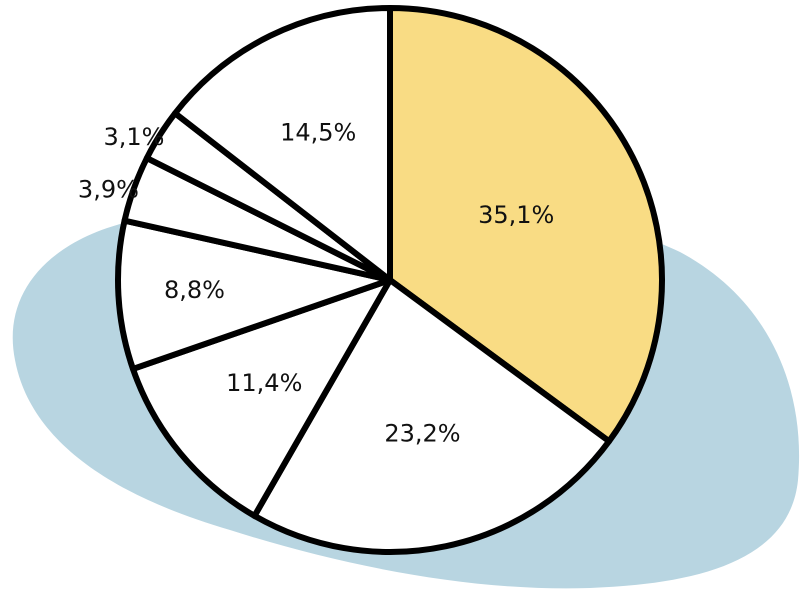  What do you see at coordinates (194, 290) in the screenshot?
I see `slice-value-label: 8,8%` at bounding box center [194, 290].